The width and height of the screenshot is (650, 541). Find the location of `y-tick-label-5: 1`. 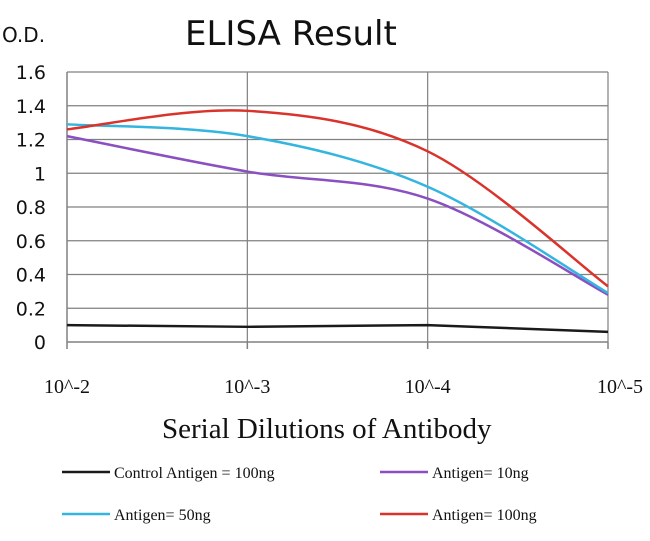

y-tick-label-5: 1 is located at coordinates (40, 174).